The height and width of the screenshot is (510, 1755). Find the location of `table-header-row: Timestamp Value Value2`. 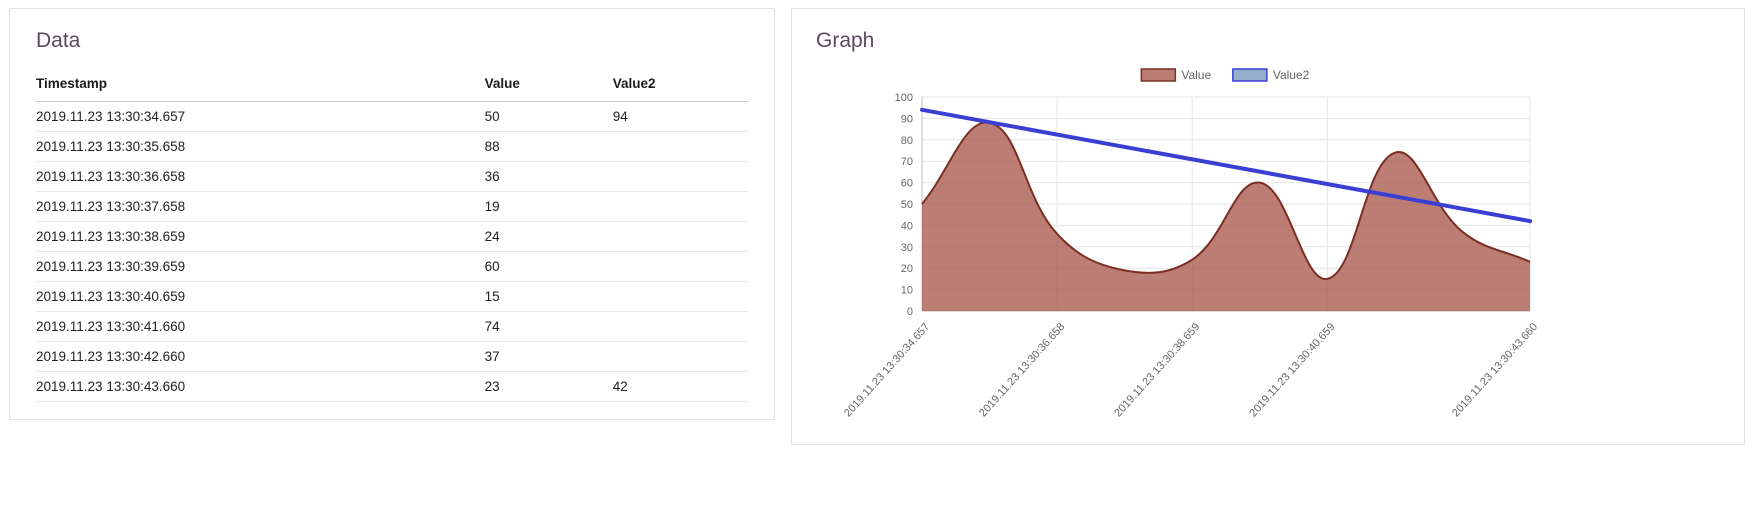

table-header-row: Timestamp Value Value2 is located at coordinates (392, 83).